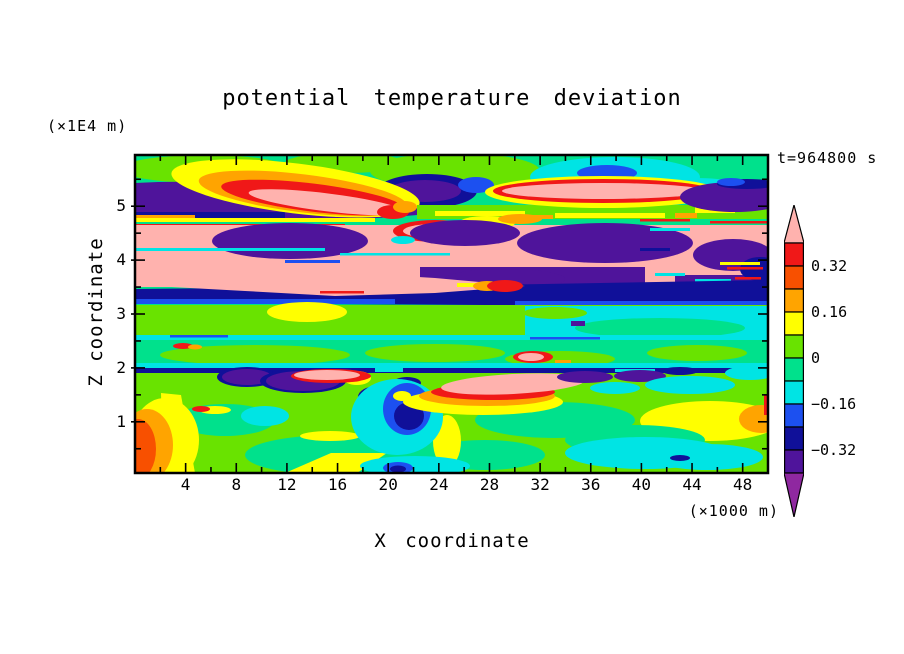 This screenshot has height=654, width=904. I want to click on colorbar-segment-spring_green, so click(794, 369).